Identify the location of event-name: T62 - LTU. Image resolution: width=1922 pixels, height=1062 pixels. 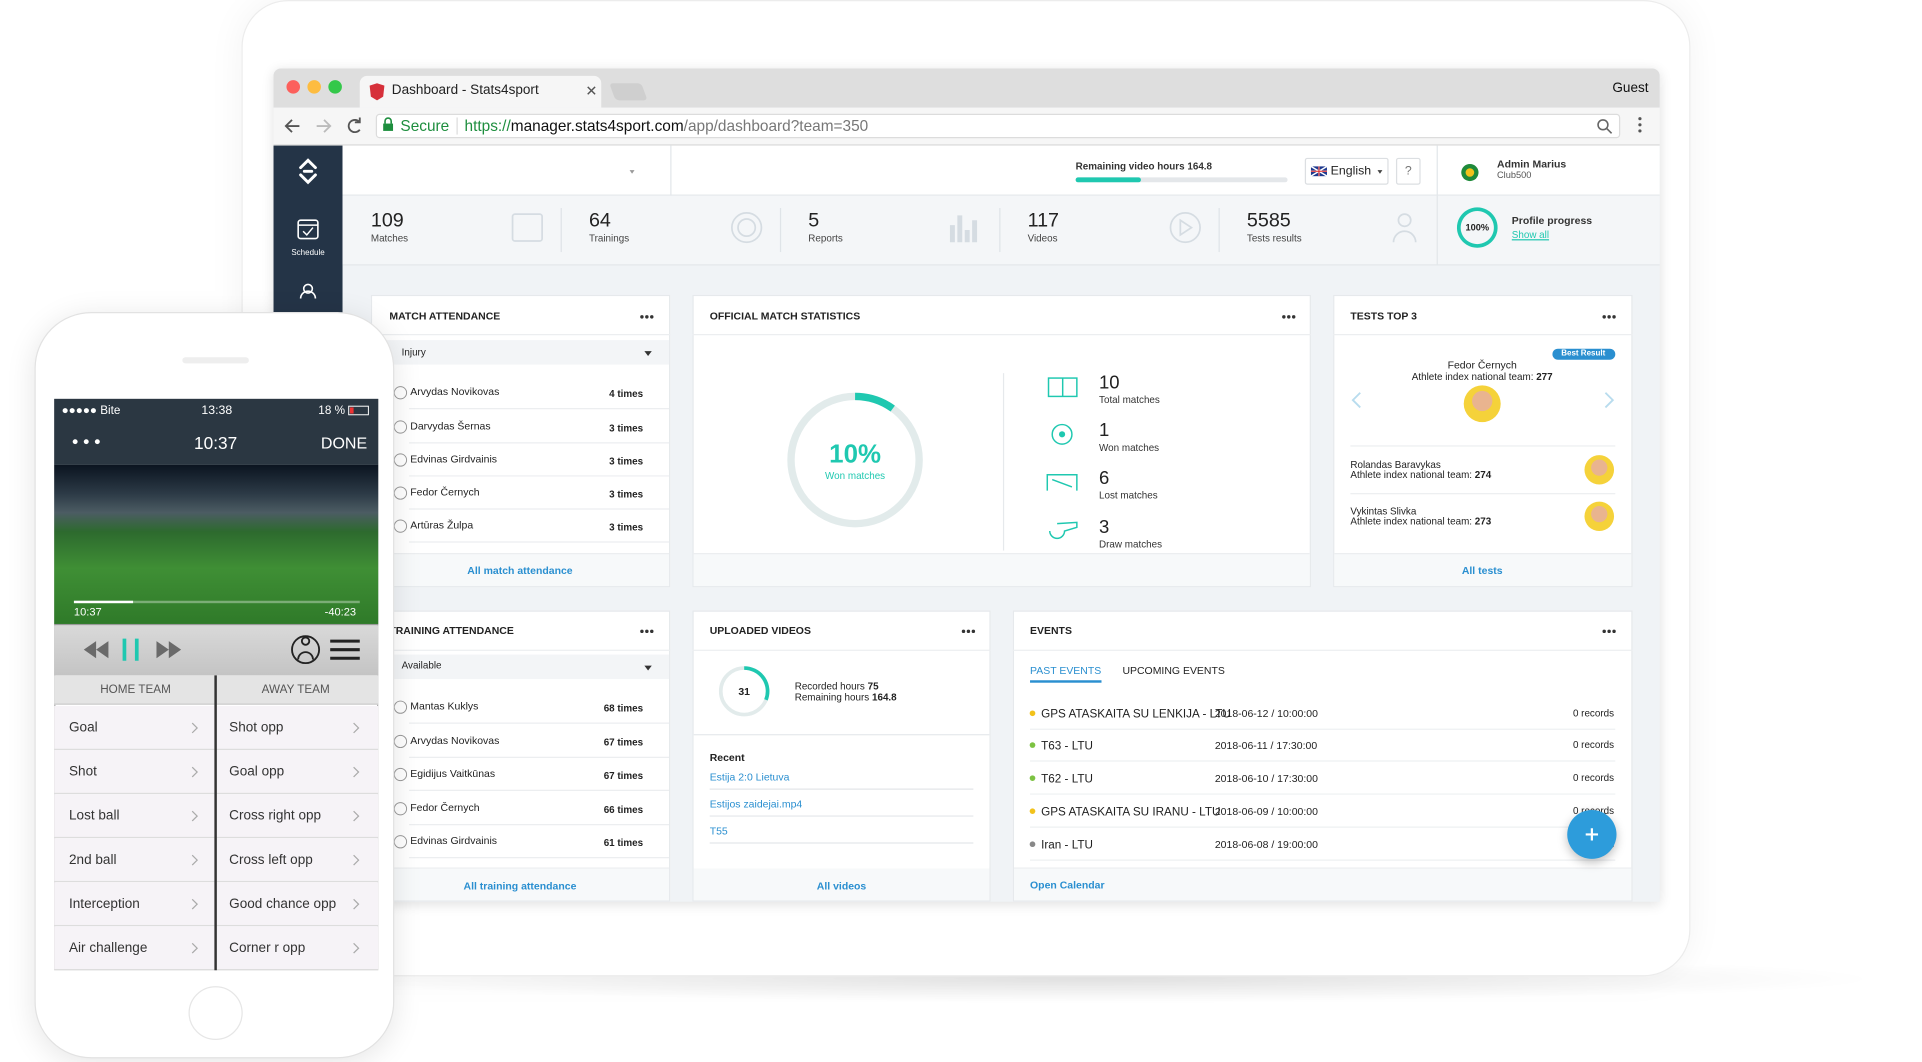
(1067, 779).